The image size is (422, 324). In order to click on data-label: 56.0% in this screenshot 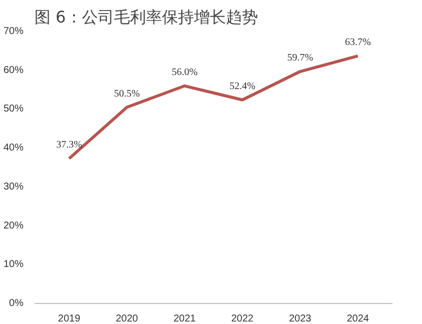, I will do `click(185, 72)`.